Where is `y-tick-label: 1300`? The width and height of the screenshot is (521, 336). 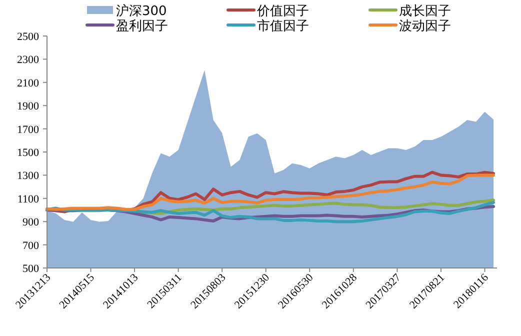 y-tick-label: 1300 is located at coordinates (28, 176).